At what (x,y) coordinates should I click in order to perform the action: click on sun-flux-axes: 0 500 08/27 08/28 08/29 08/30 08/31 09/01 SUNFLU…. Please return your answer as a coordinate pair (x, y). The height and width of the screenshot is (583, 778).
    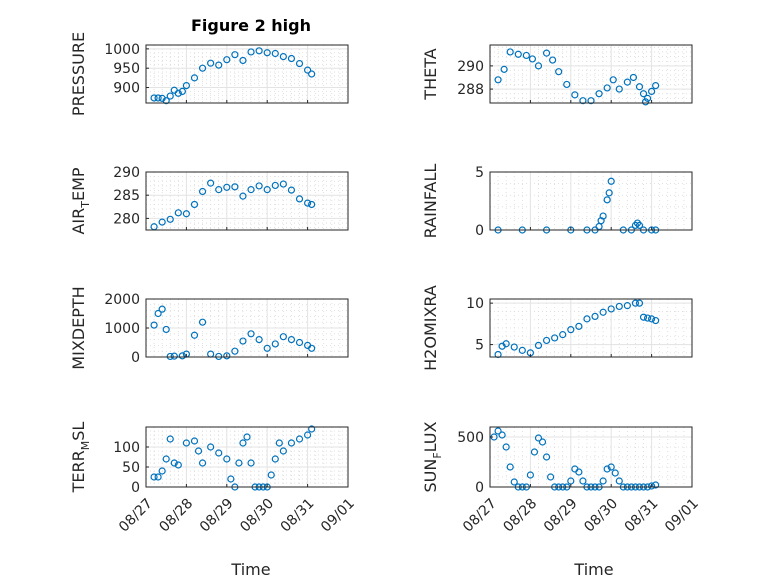
    Looking at the image, I should click on (561, 478).